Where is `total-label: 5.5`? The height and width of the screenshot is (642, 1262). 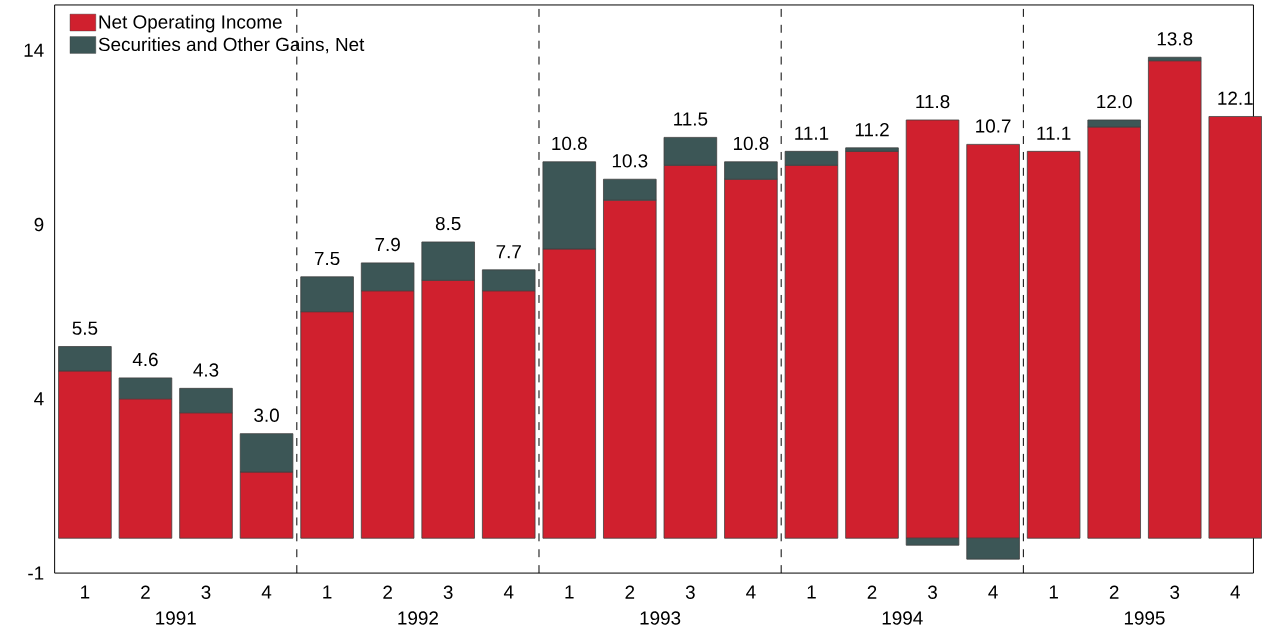
total-label: 5.5 is located at coordinates (85, 328).